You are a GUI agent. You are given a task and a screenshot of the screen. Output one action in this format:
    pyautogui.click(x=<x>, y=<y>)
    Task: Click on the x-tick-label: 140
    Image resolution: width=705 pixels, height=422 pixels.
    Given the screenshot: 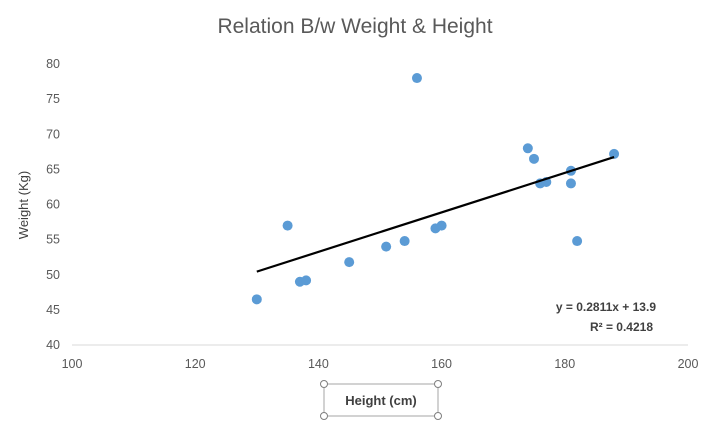 What is the action you would take?
    pyautogui.click(x=318, y=364)
    